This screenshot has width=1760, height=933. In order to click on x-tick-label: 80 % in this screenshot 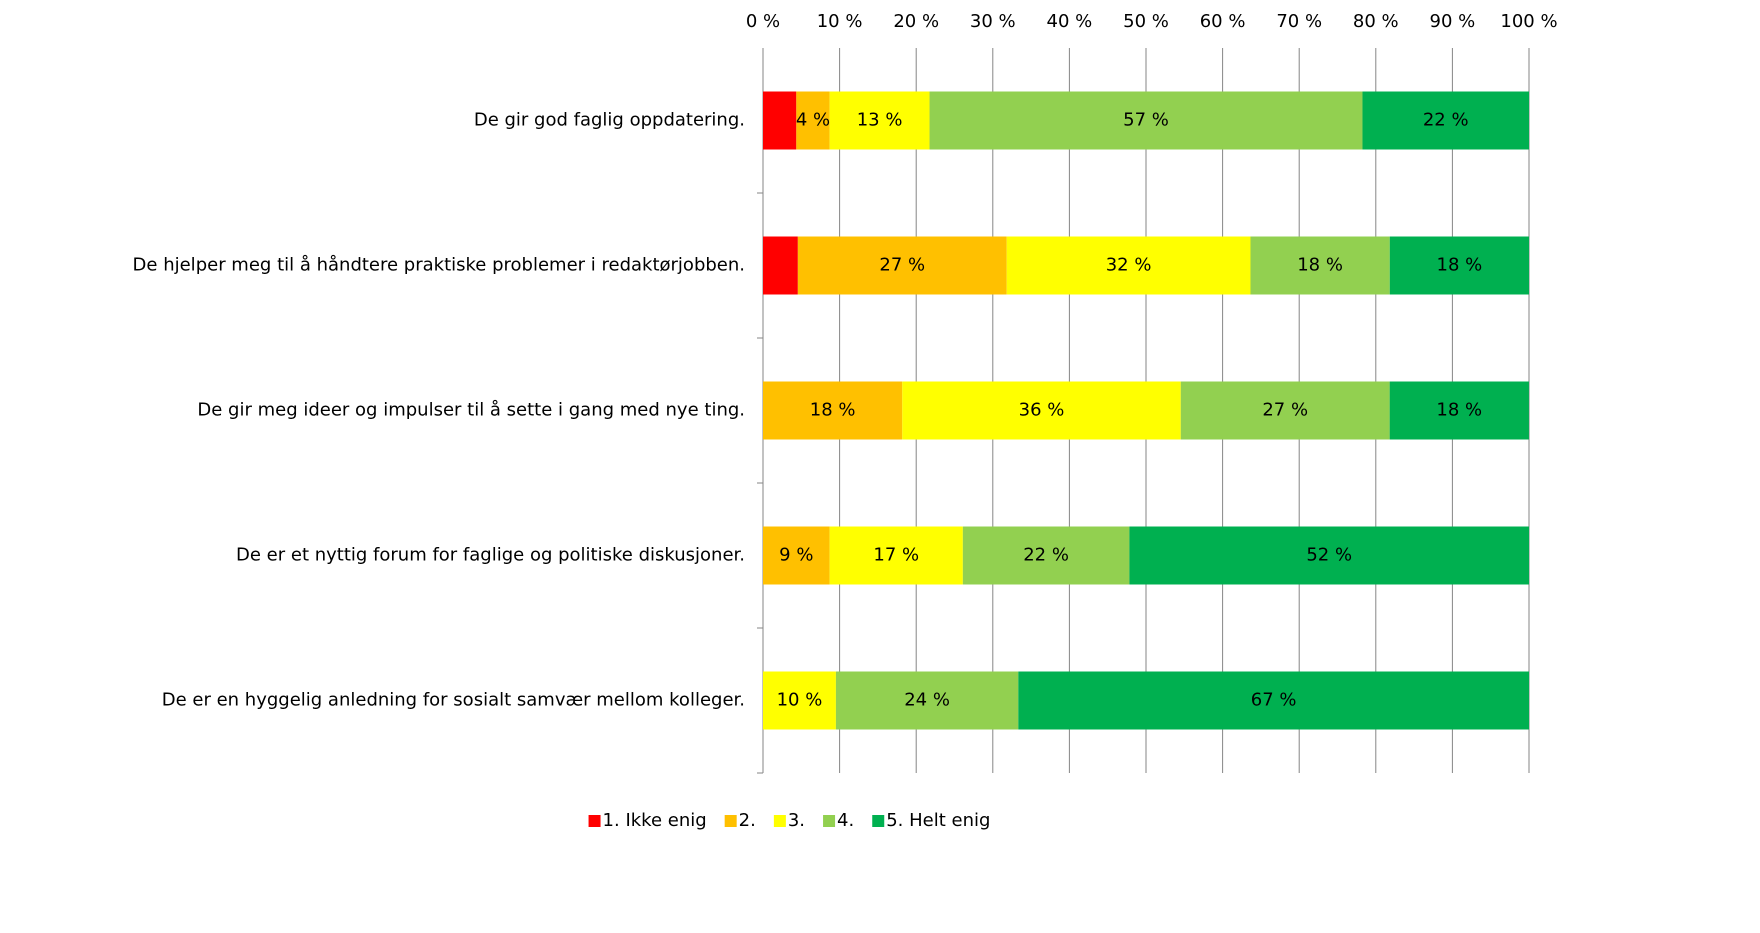, I will do `click(1376, 21)`.